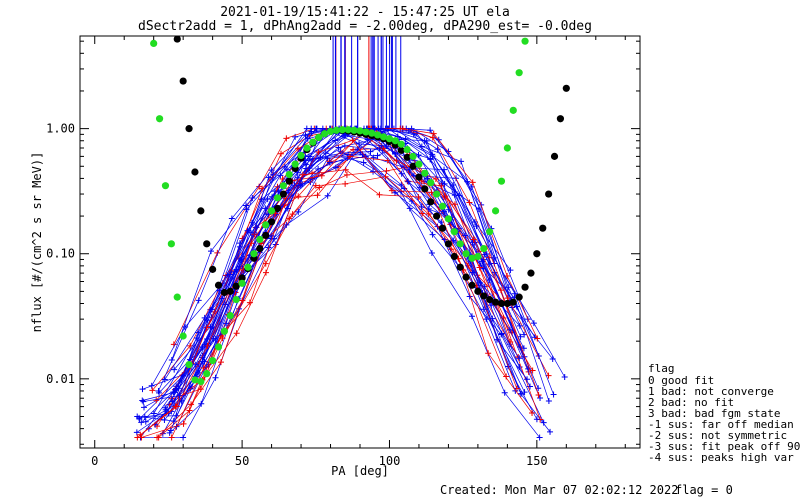  What do you see at coordinates (704, 490) in the screenshot?
I see `flag-value: flag = 0` at bounding box center [704, 490].